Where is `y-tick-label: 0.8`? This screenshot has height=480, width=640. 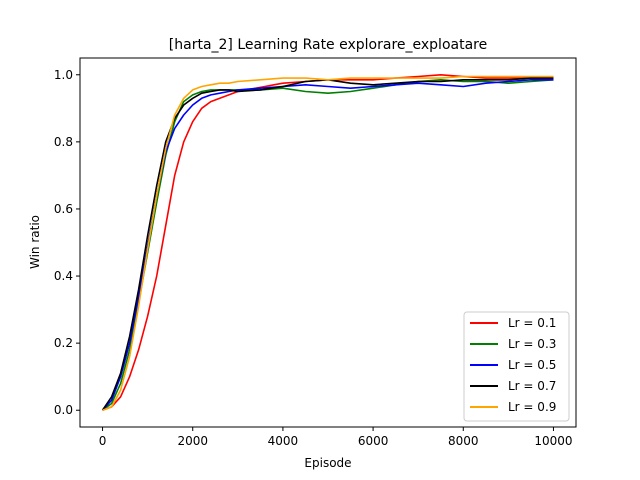
y-tick-label: 0.8 is located at coordinates (63, 142).